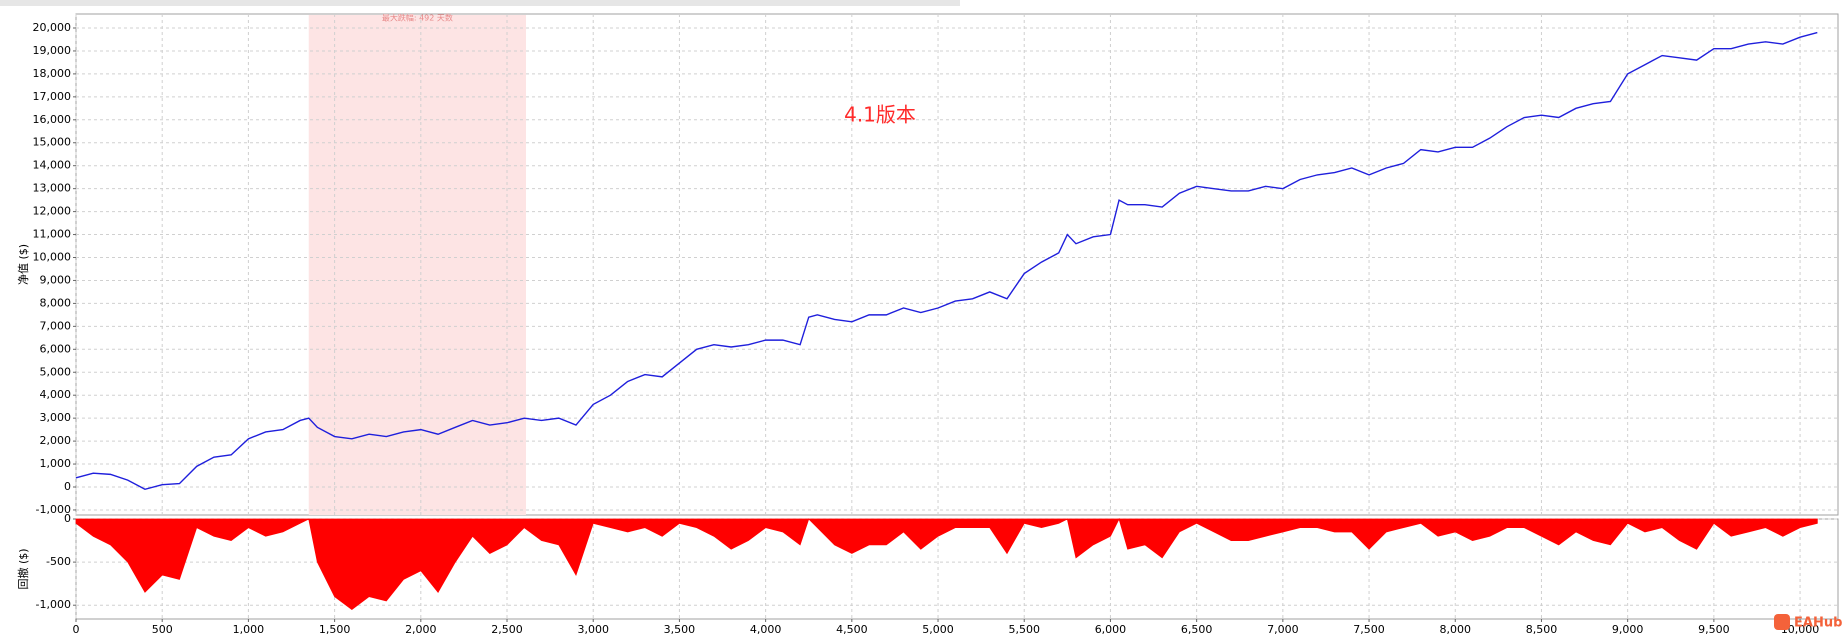 This screenshot has width=1845, height=638. Describe the element at coordinates (507, 629) in the screenshot. I see `x-tick-label: 2,500` at that location.